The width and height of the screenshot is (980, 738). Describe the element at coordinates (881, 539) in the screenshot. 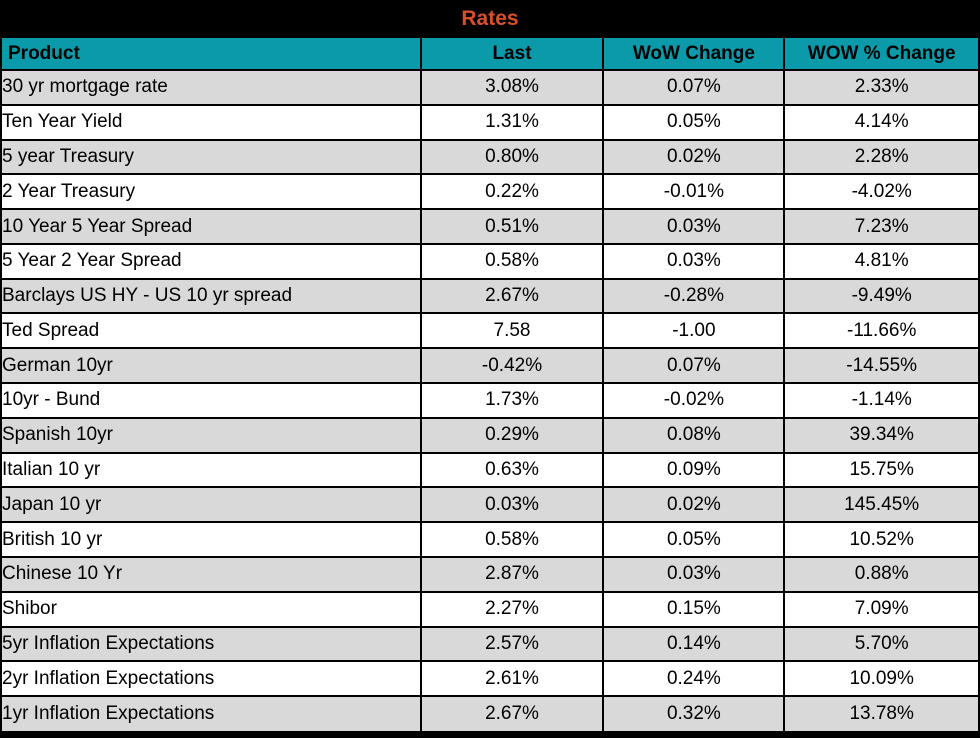

I see `cell-wow-pct-change: 10.52%` at that location.